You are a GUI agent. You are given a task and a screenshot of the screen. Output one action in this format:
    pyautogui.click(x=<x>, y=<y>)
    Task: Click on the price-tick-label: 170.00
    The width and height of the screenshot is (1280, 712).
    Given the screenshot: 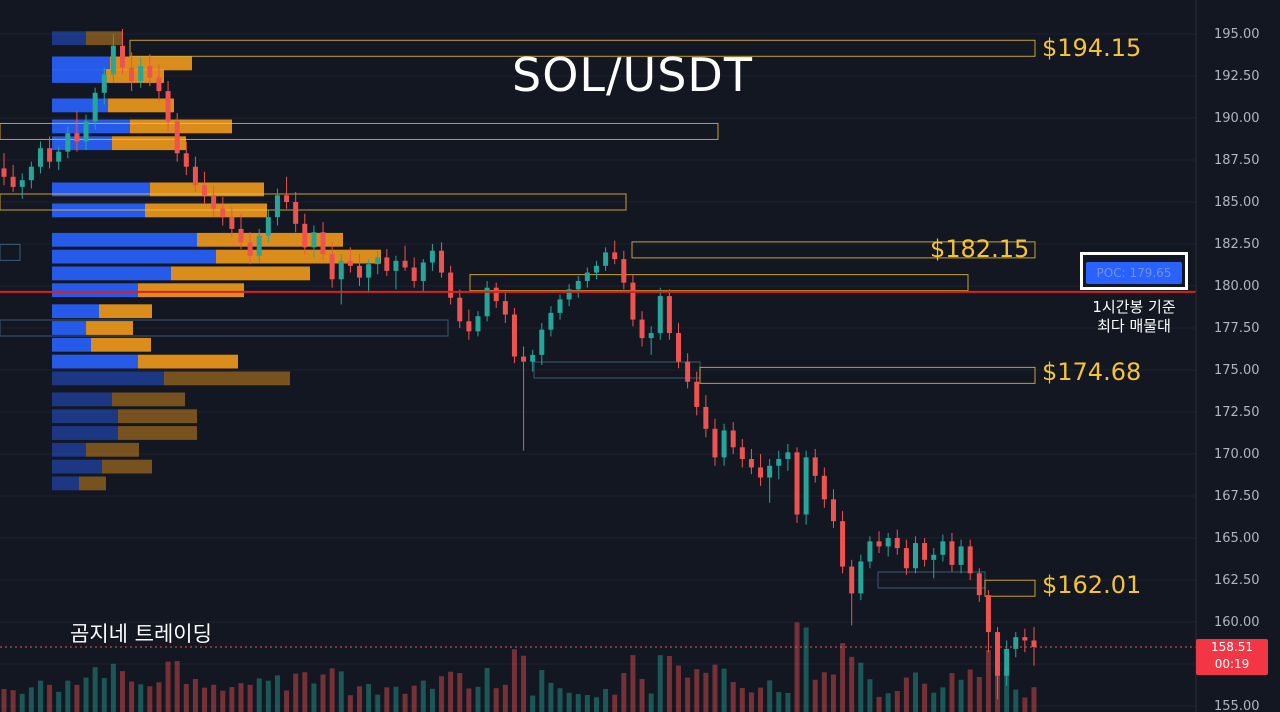 What is the action you would take?
    pyautogui.click(x=1237, y=454)
    